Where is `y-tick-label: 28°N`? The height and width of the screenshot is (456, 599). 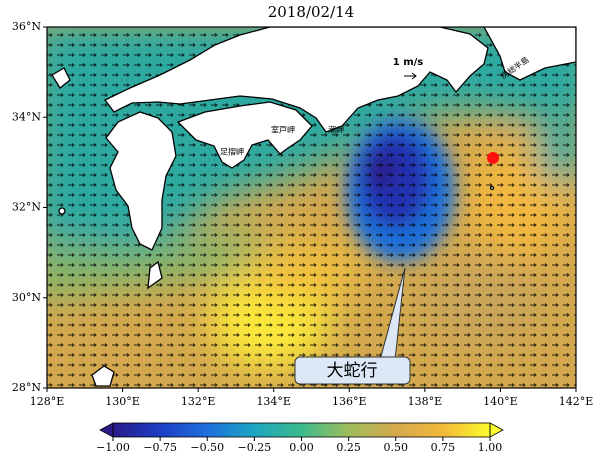
y-tick-label: 28°N is located at coordinates (26, 387).